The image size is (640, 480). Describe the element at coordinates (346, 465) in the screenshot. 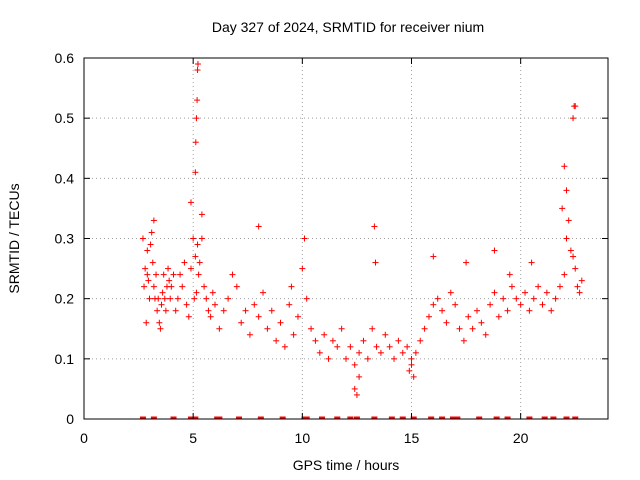

I see `x-axis-label: GPS time / hours` at that location.